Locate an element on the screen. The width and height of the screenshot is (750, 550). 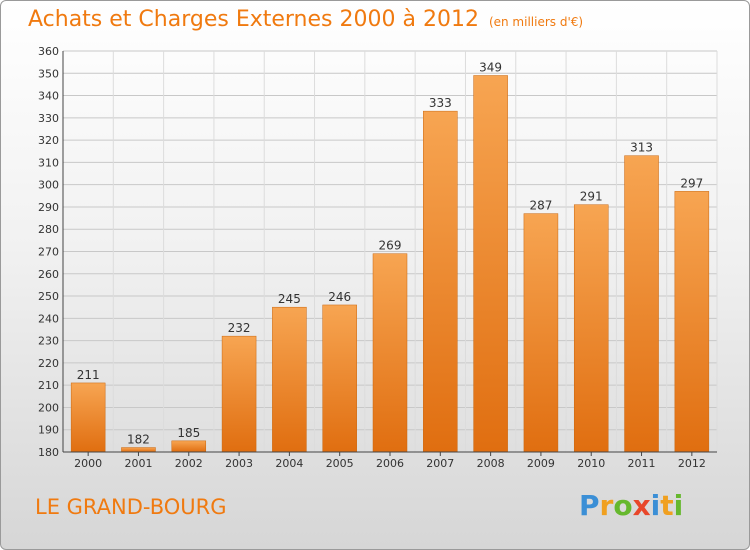
bar-2010 is located at coordinates (591, 328).